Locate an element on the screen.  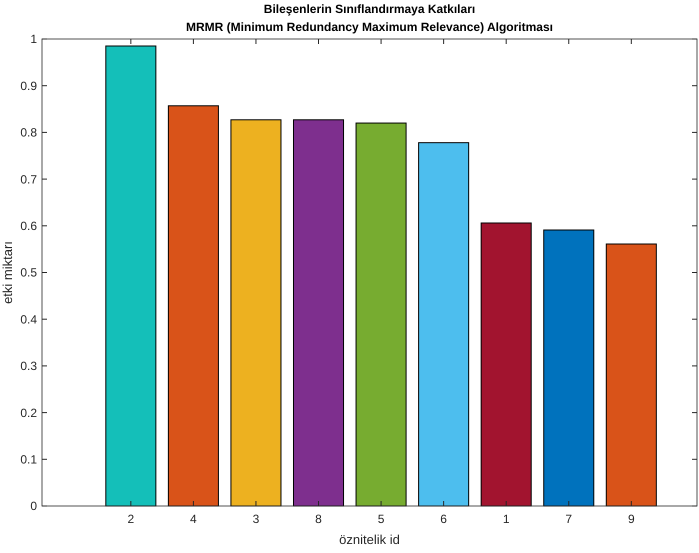
y-tick-label: 0.6 is located at coordinates (29, 226).